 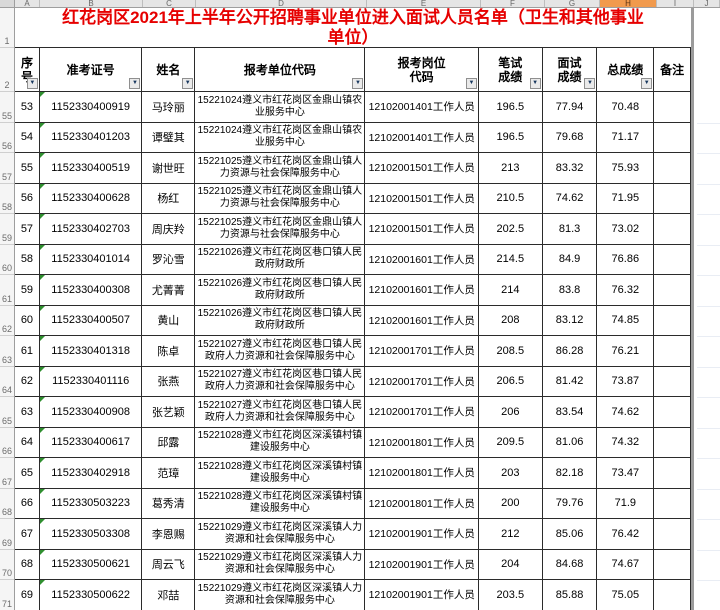 What do you see at coordinates (511, 168) in the screenshot?
I see `cell-written-score: 213` at bounding box center [511, 168].